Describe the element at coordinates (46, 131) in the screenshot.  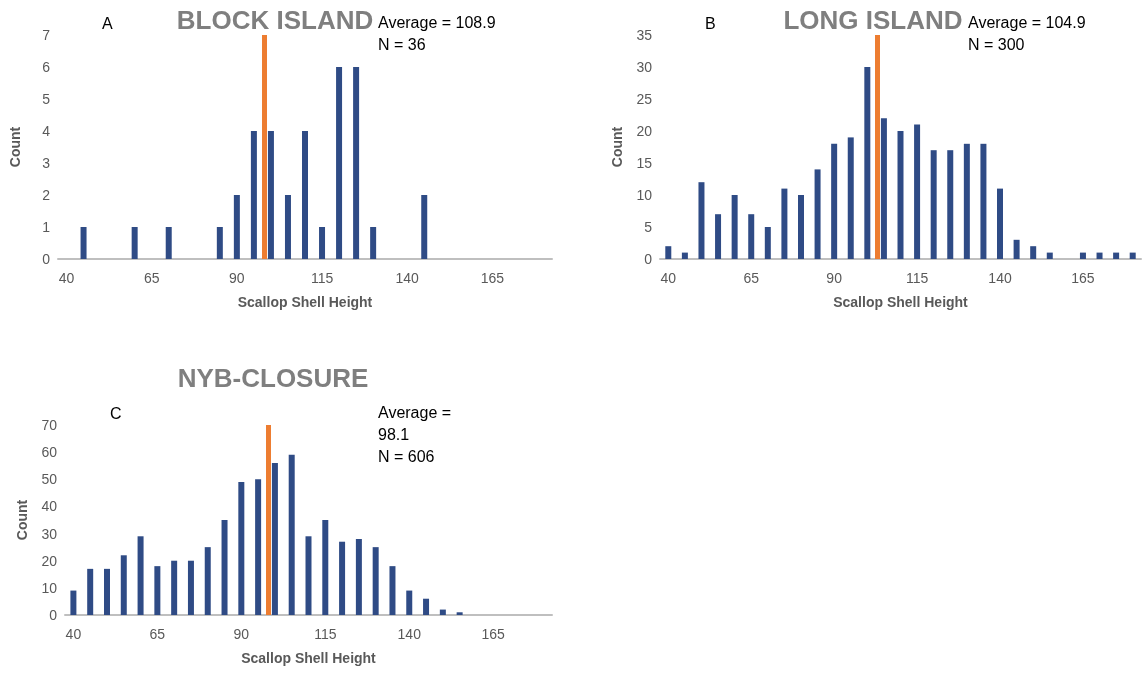
I see `y-tick-label: 4` at that location.